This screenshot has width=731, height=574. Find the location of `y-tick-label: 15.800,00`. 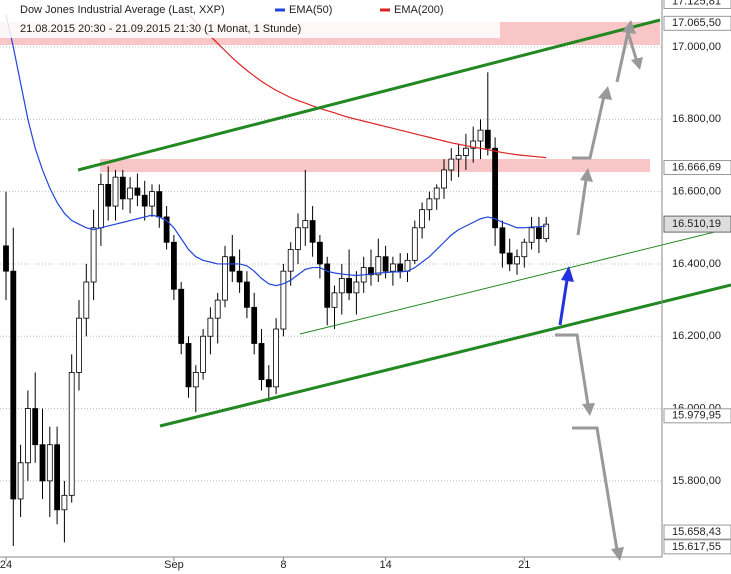

y-tick-label: 15.800,00 is located at coordinates (696, 481).